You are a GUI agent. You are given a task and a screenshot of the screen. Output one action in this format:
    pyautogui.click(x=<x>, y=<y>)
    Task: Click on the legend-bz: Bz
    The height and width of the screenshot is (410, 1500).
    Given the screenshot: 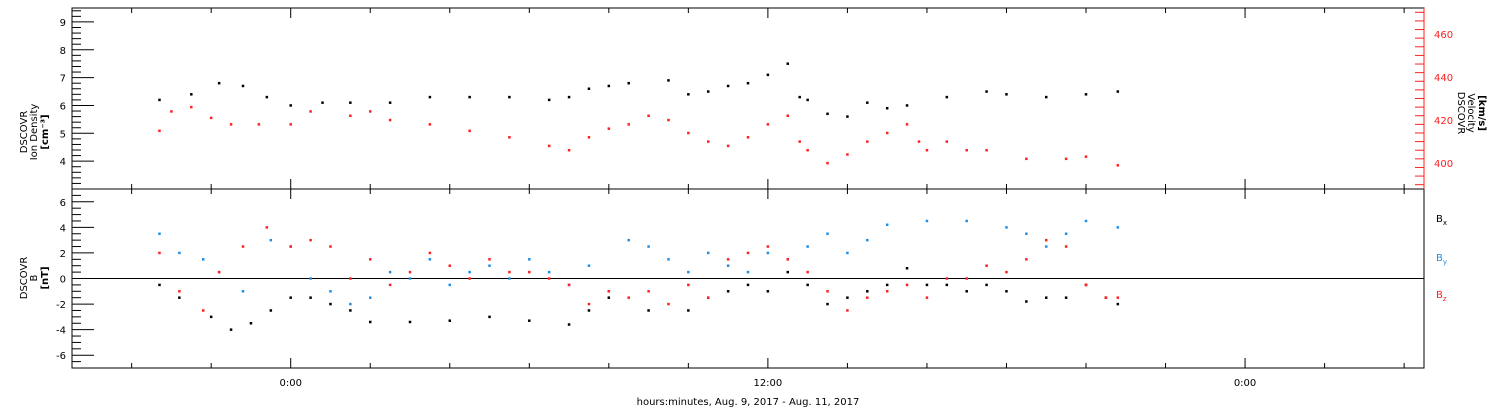 What is the action you would take?
    pyautogui.click(x=1441, y=296)
    